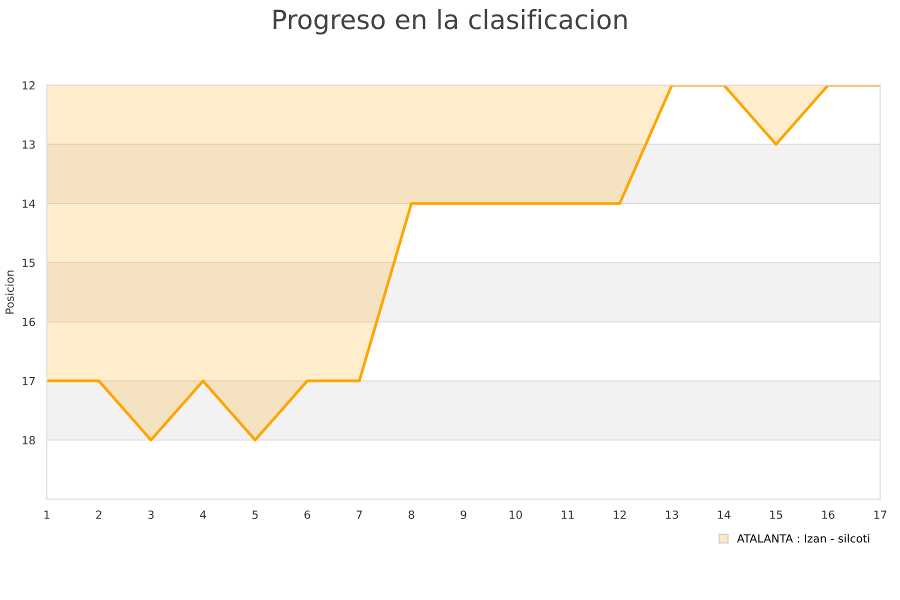  I want to click on x-tick-label: 10, so click(516, 514).